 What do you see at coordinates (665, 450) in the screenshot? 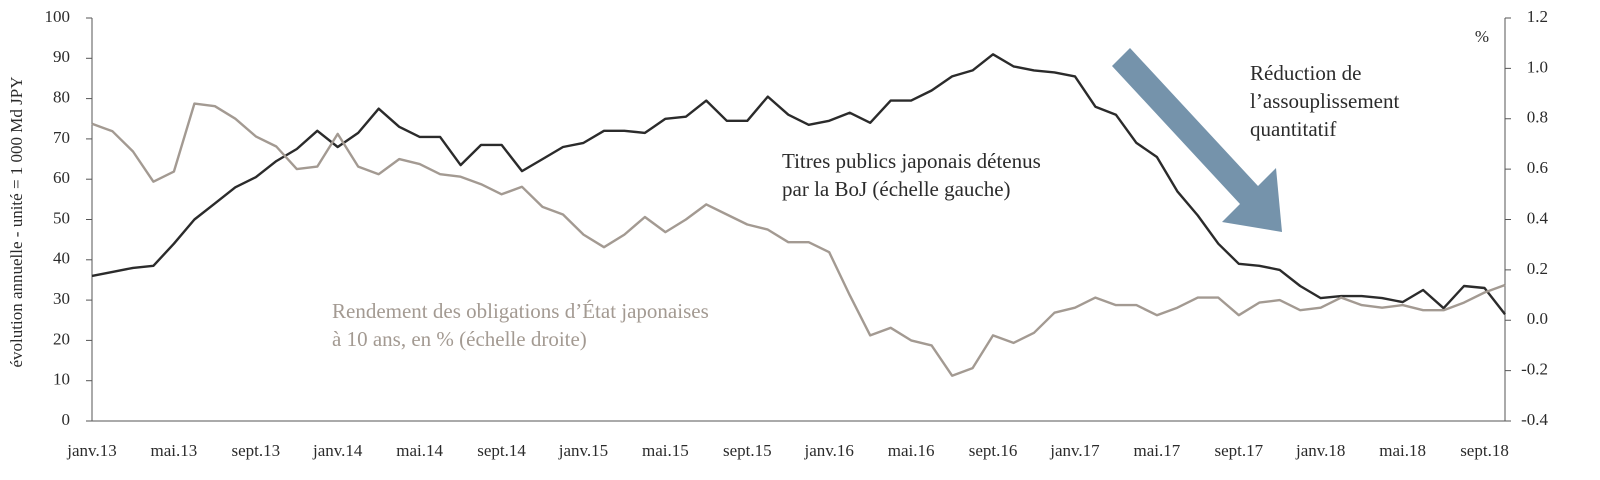
I see `x-tick-label: mai.15` at bounding box center [665, 450].